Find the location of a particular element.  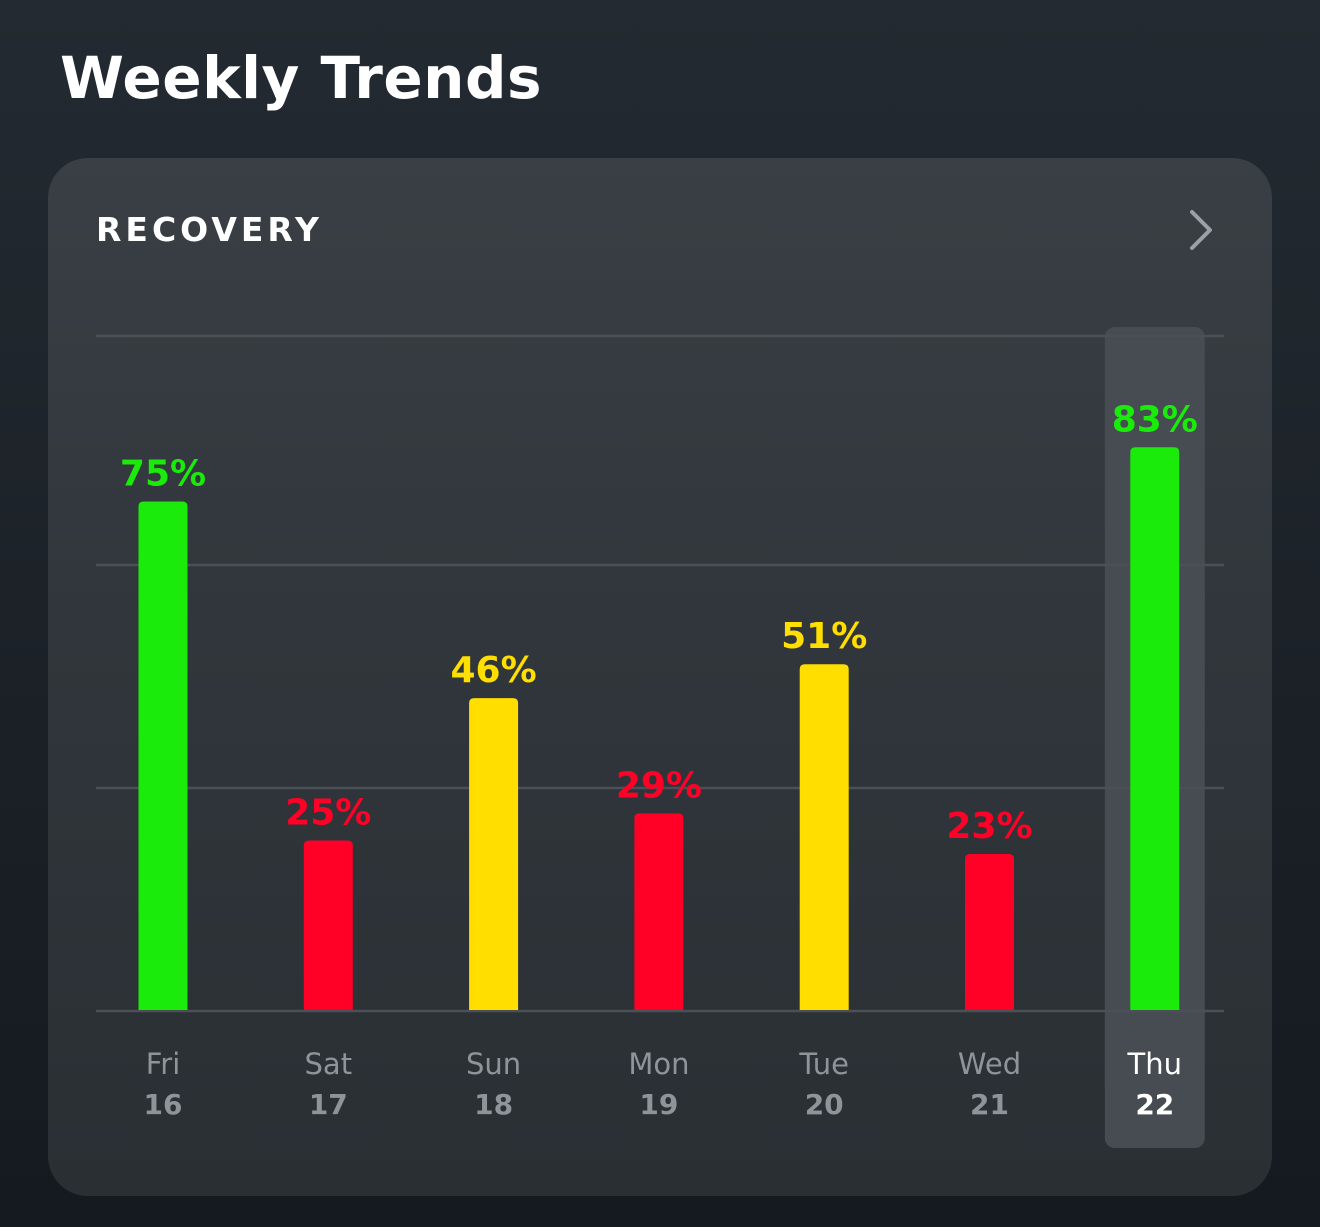

bar-value-label: 51% is located at coordinates (824, 636).